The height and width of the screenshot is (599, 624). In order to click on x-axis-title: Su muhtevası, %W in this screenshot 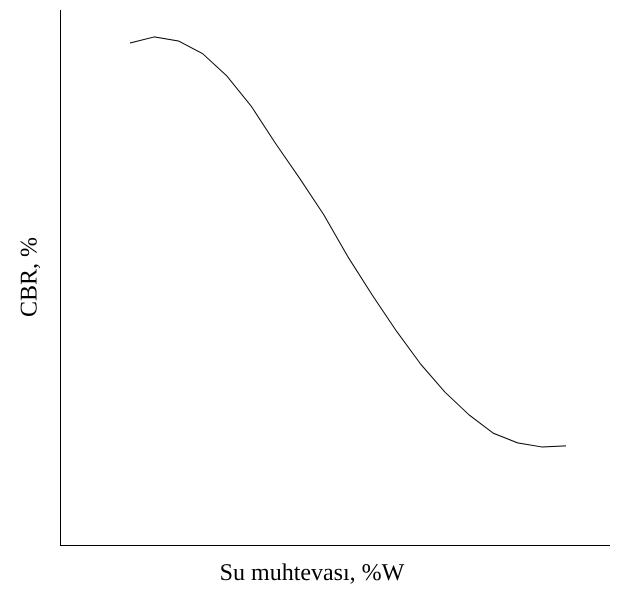, I will do `click(312, 573)`.